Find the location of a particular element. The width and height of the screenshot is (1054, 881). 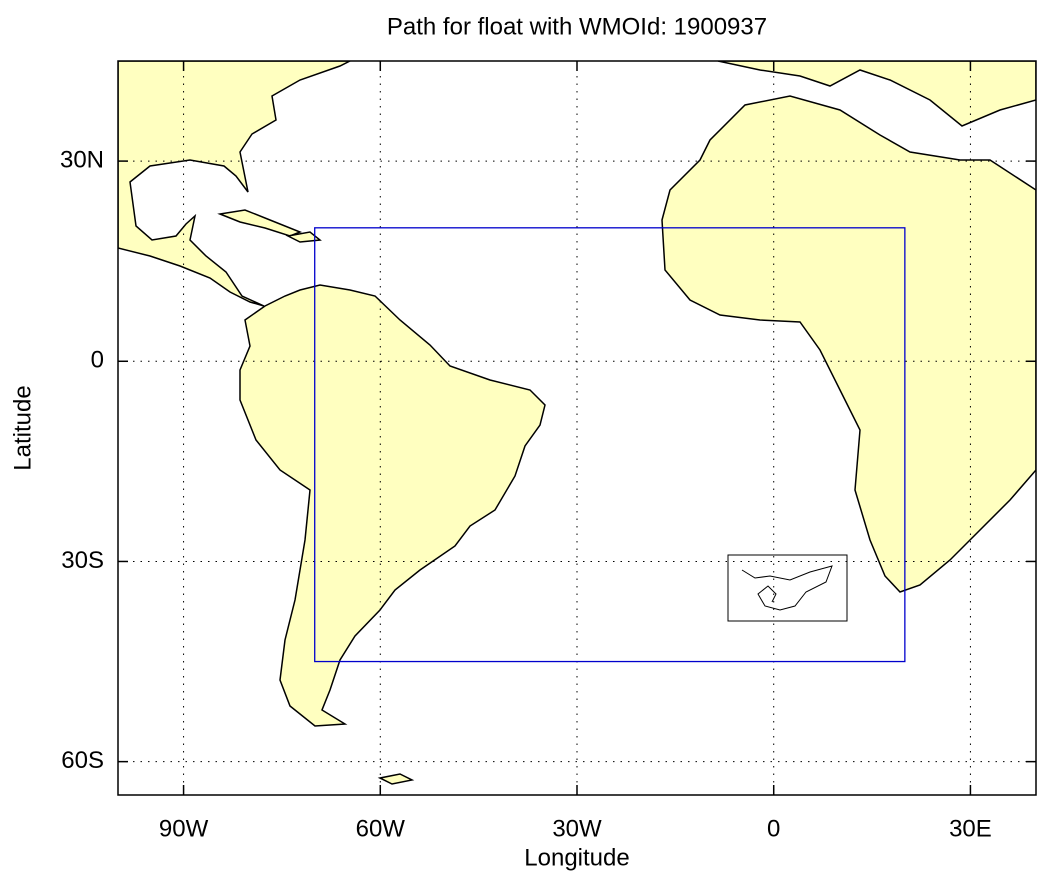

float-track-inset is located at coordinates (787, 588).